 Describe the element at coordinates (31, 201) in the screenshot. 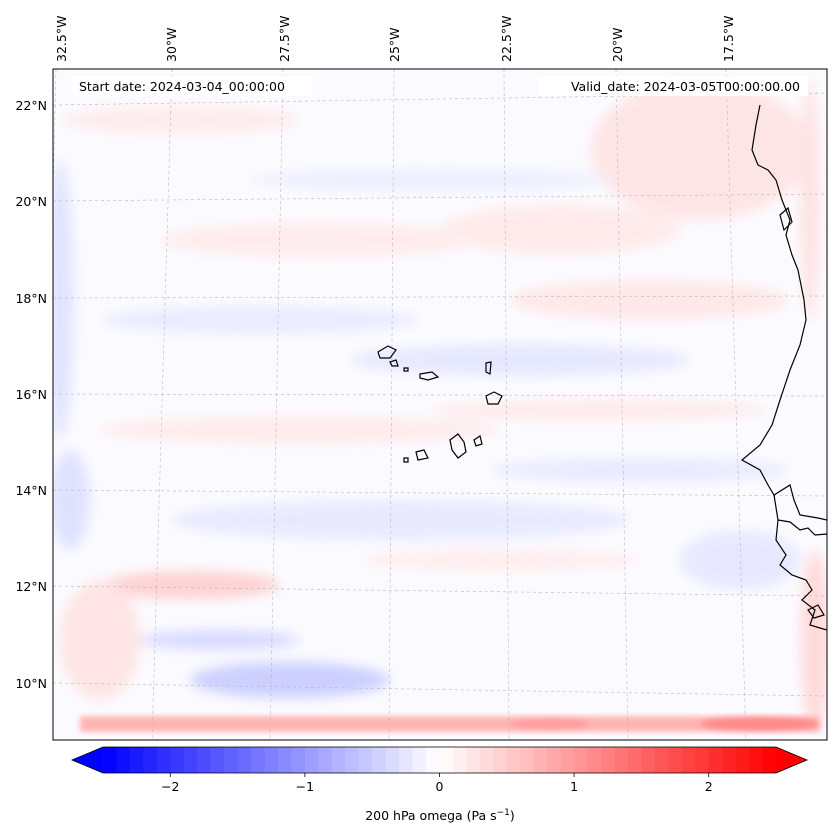

I see `lat-label-20N: 20°N` at that location.